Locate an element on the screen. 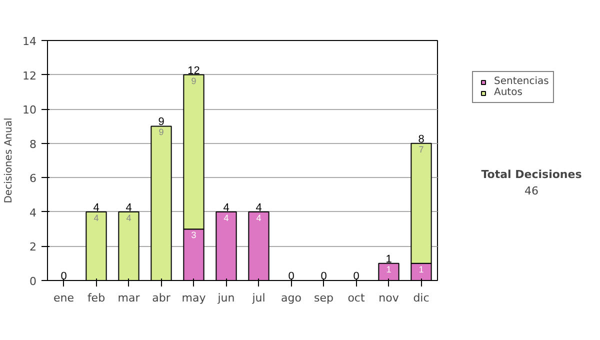  y-tick-label: 4 is located at coordinates (33, 213).